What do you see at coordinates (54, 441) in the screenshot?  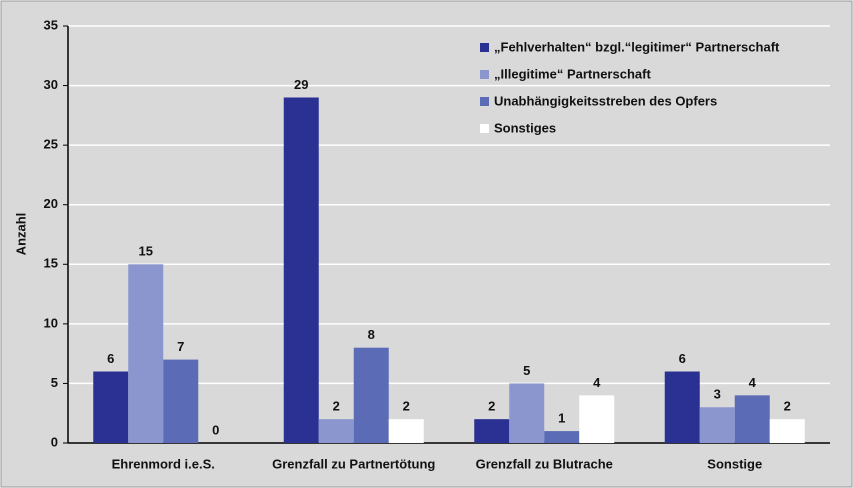 I see `y-tick-label: 0` at bounding box center [54, 441].